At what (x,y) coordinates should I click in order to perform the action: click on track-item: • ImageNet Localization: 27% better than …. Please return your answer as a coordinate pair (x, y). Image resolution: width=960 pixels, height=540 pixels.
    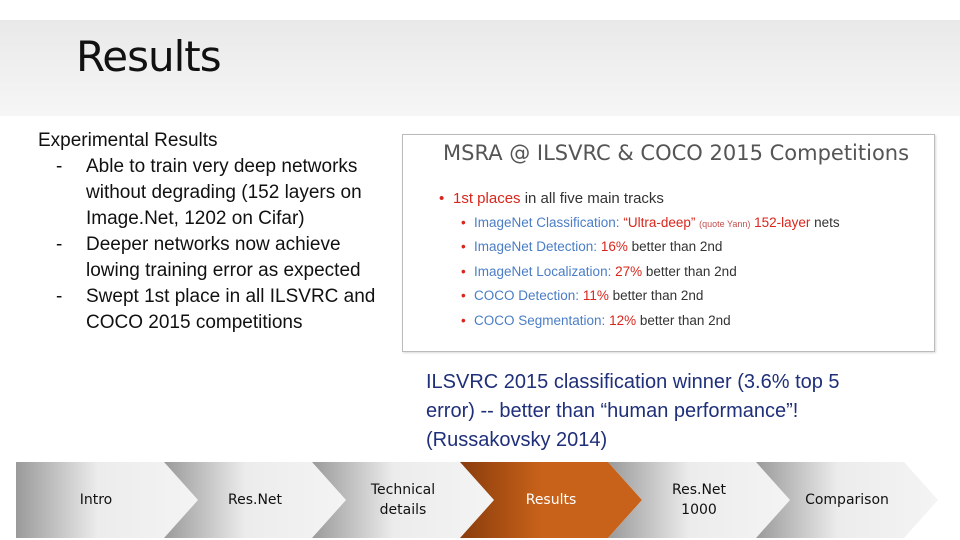
    Looking at the image, I should click on (650, 276).